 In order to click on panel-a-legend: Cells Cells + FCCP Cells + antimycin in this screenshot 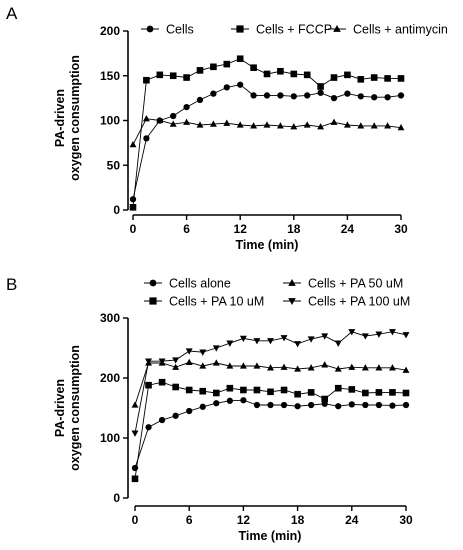, I will do `click(294, 30)`.